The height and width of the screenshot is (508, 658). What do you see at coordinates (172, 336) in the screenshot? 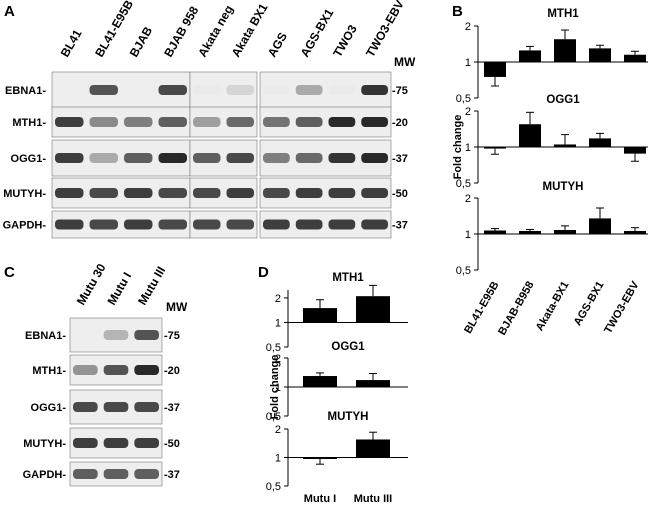
I see `mw-marker: -75` at bounding box center [172, 336].